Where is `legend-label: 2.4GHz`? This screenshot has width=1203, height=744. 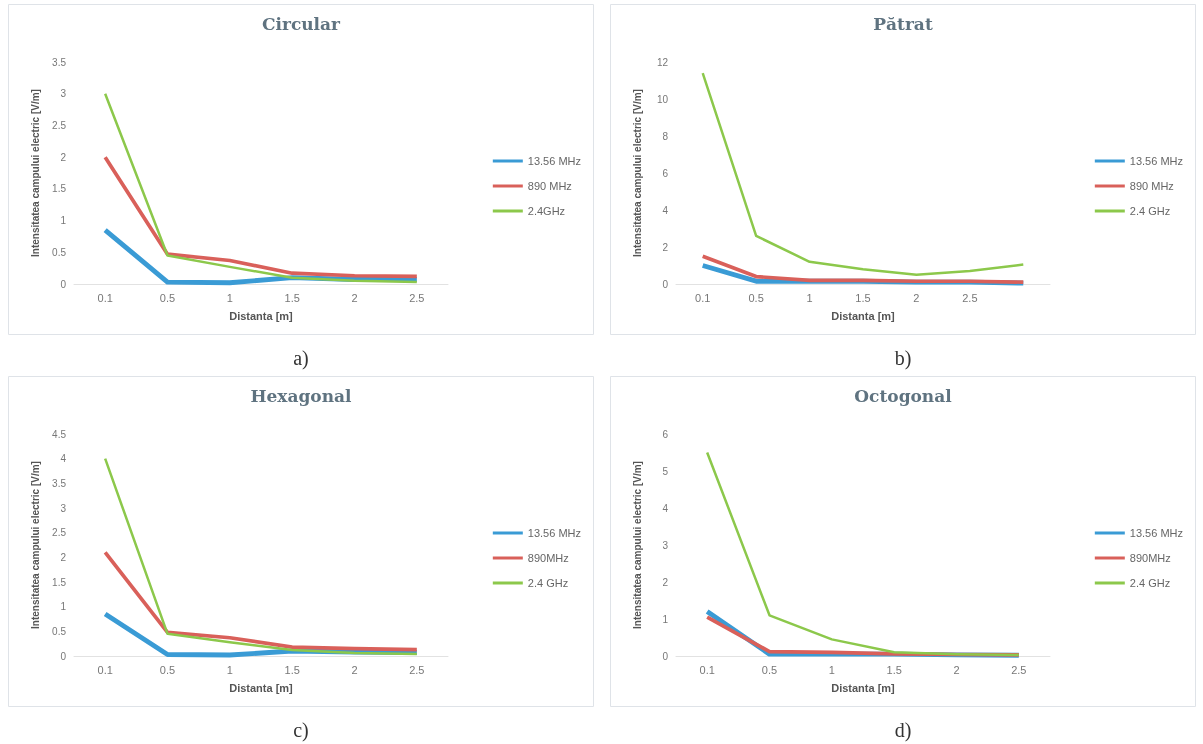
legend-label: 2.4GHz is located at coordinates (546, 211).